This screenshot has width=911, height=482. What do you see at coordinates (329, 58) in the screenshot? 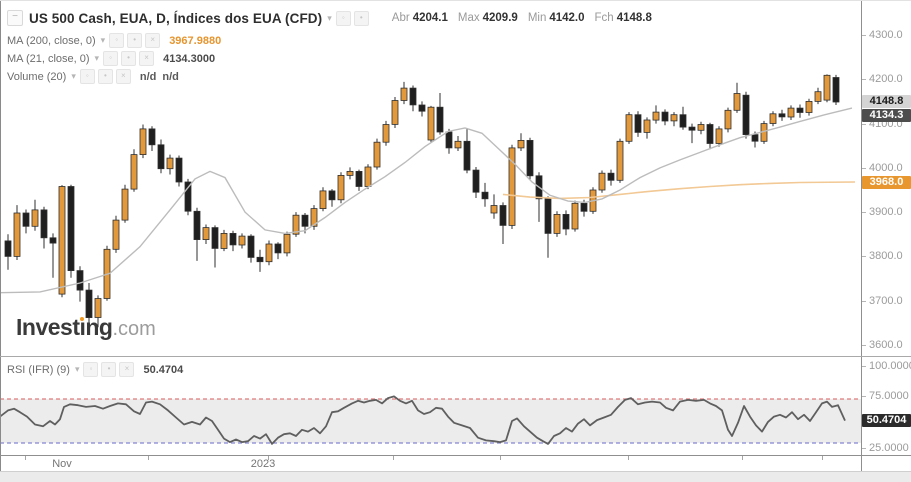
I see `indicator-row: MA (21, close, 0) ▾ ◦ • × 4134.3000` at bounding box center [329, 58].